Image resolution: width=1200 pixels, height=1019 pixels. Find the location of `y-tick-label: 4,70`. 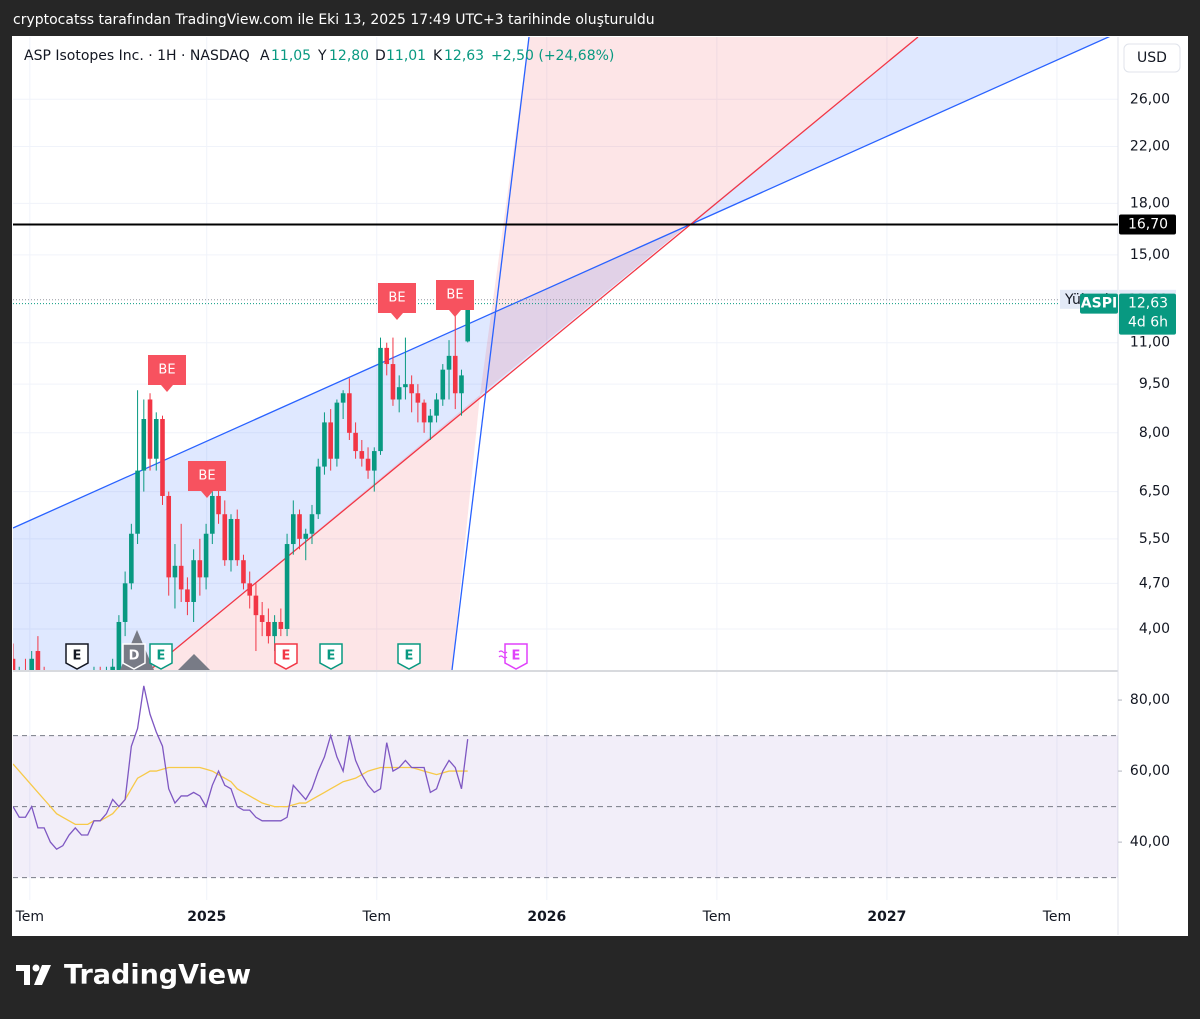

y-tick-label: 4,70 is located at coordinates (1154, 583).